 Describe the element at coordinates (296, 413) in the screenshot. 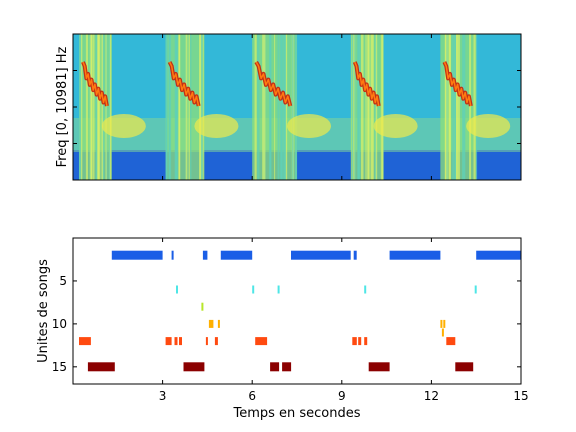

I see `song-units-x-label: Temps en secondes` at that location.